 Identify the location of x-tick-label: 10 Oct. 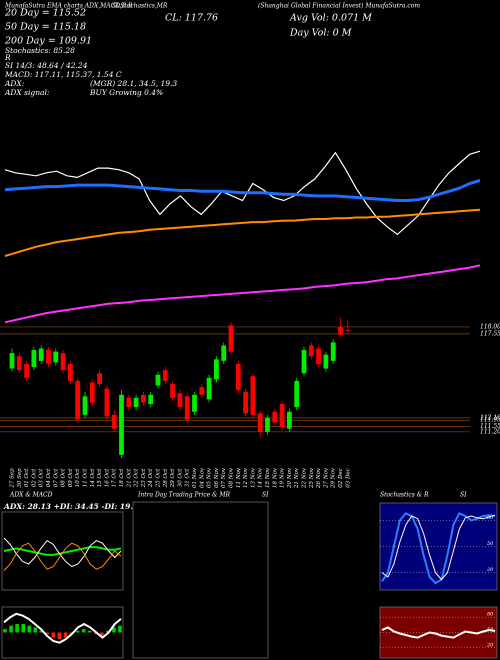
(78, 477).